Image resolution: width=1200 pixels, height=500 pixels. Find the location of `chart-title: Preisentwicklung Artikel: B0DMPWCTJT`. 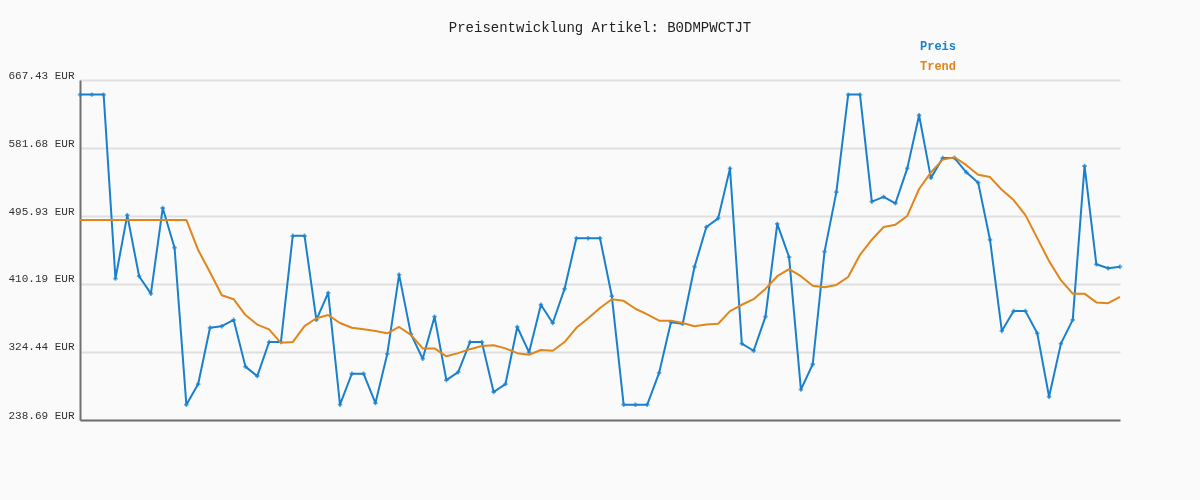

chart-title: Preisentwicklung Artikel: B0DMPWCTJT is located at coordinates (600, 28).